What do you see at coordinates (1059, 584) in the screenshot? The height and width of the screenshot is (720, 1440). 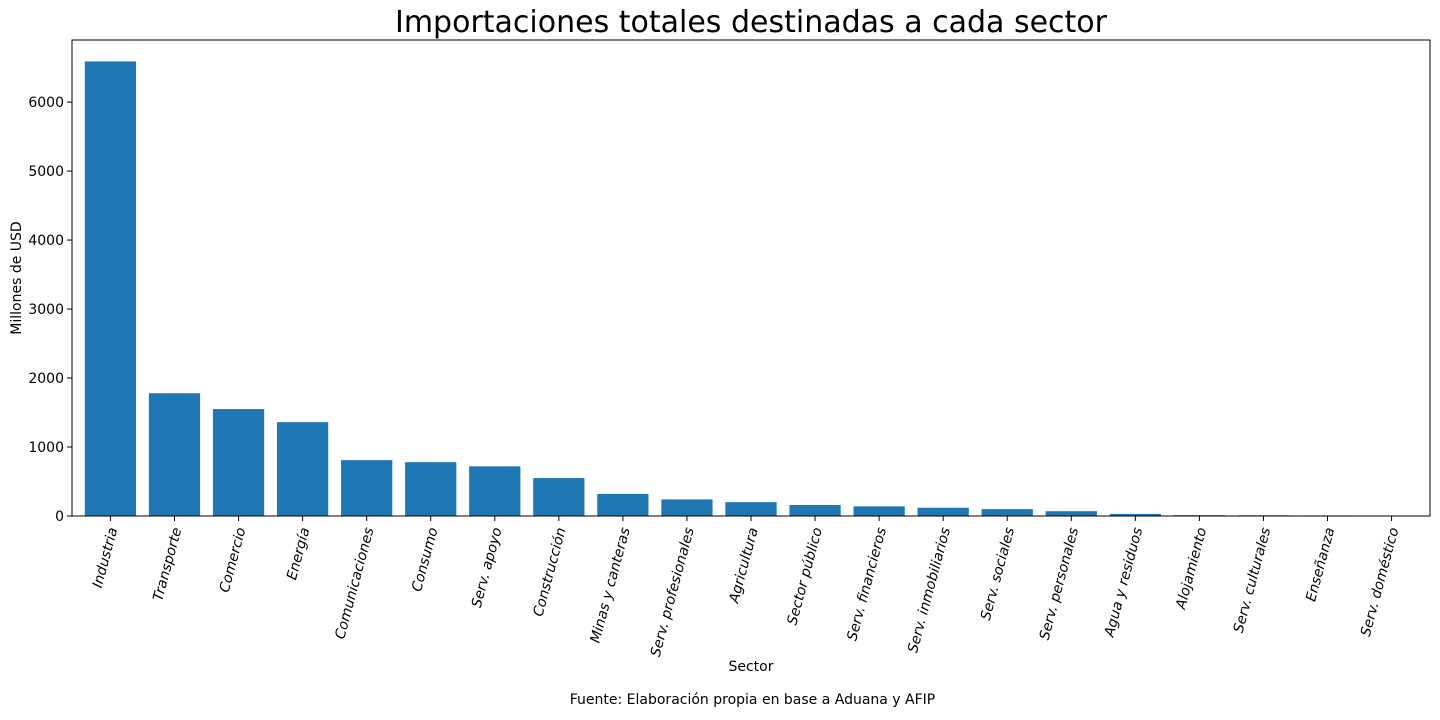 I see `x-tick-label: Serv. personales` at bounding box center [1059, 584].